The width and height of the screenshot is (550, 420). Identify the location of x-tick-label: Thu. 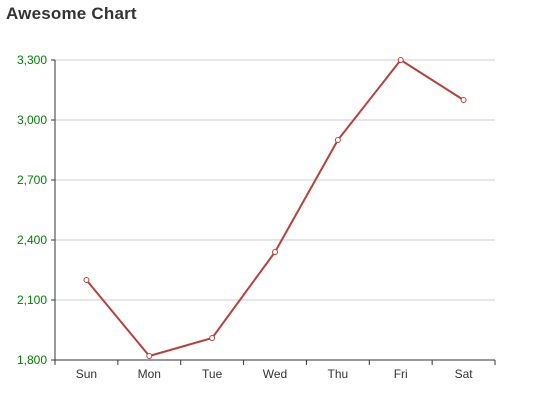
(338, 374).